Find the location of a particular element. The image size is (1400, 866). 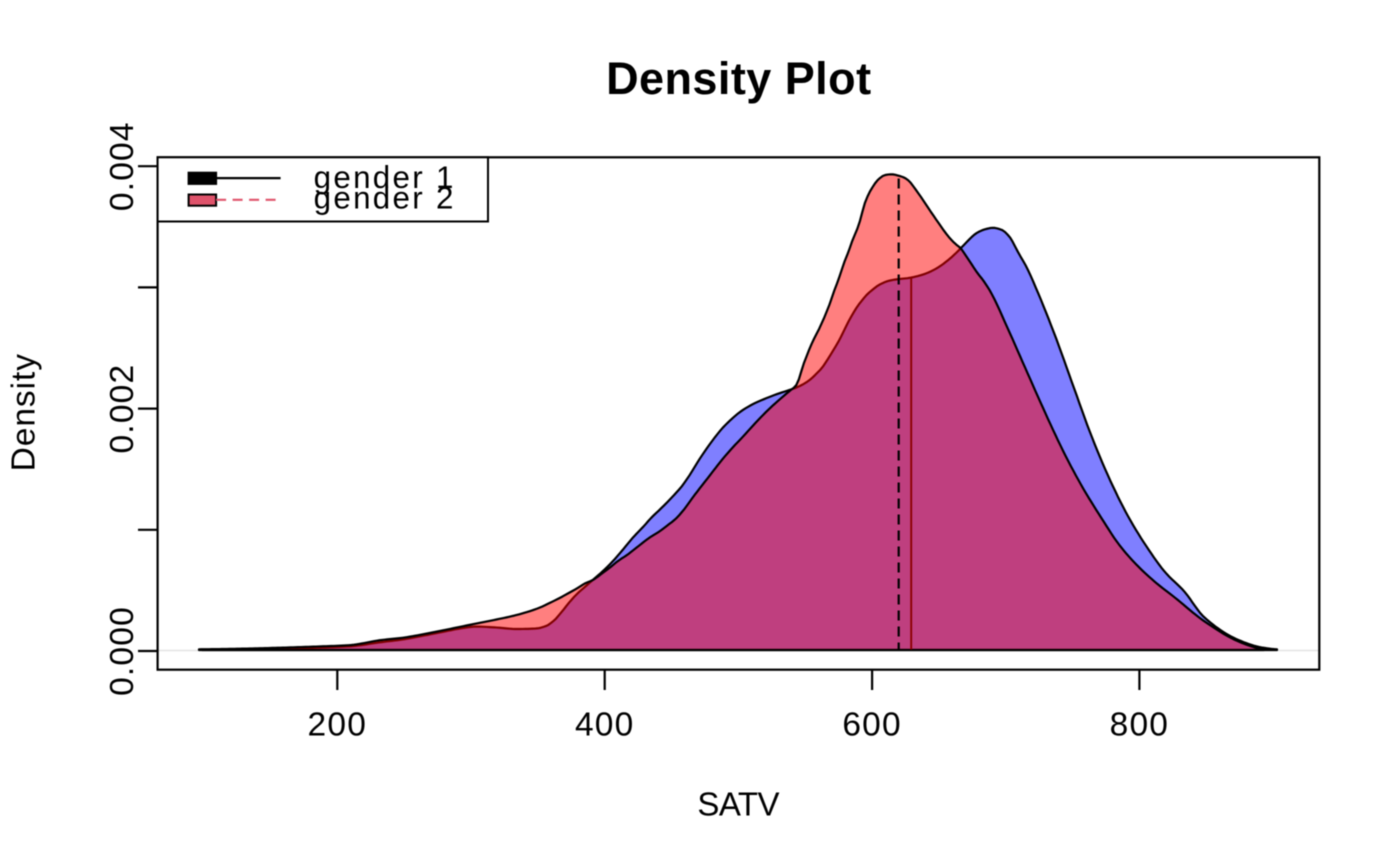

svg-text: 400 is located at coordinates (605, 725).